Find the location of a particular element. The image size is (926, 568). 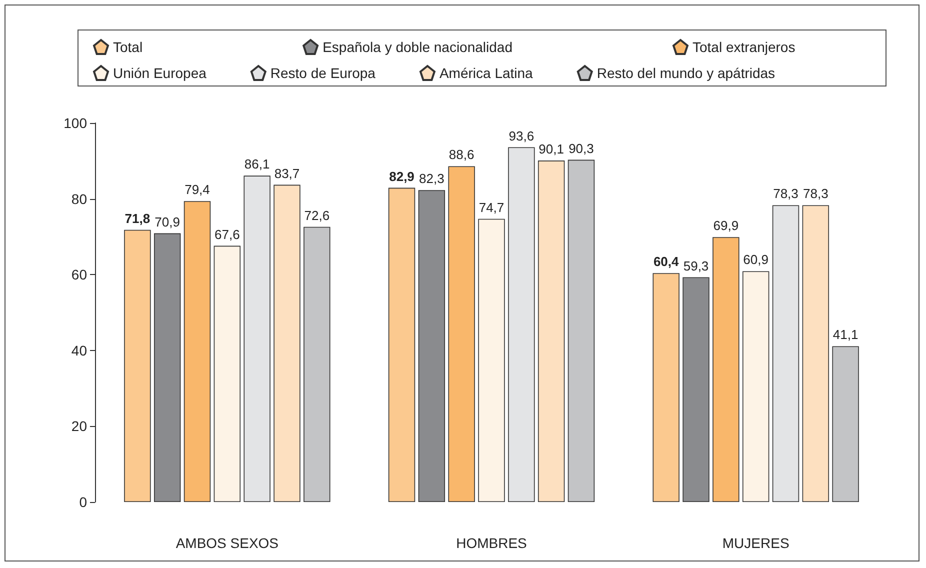

y-tick-label: 40 is located at coordinates (79, 350).